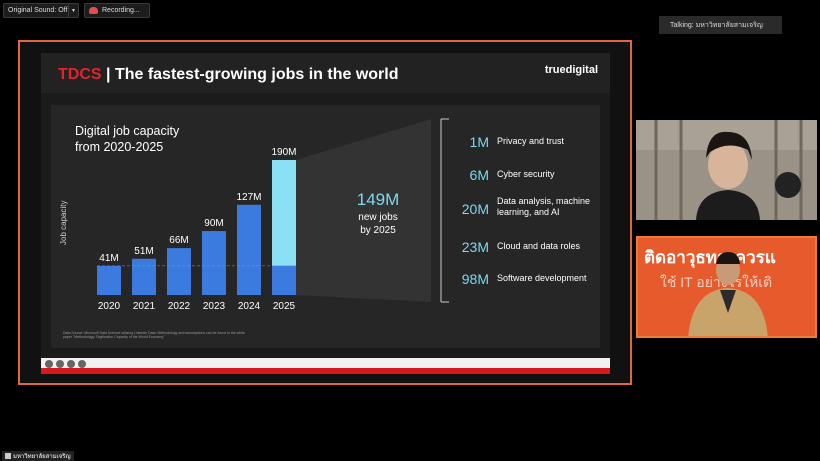 Image resolution: width=820 pixels, height=461 pixels. I want to click on pen-tool-icon, so click(60, 364).